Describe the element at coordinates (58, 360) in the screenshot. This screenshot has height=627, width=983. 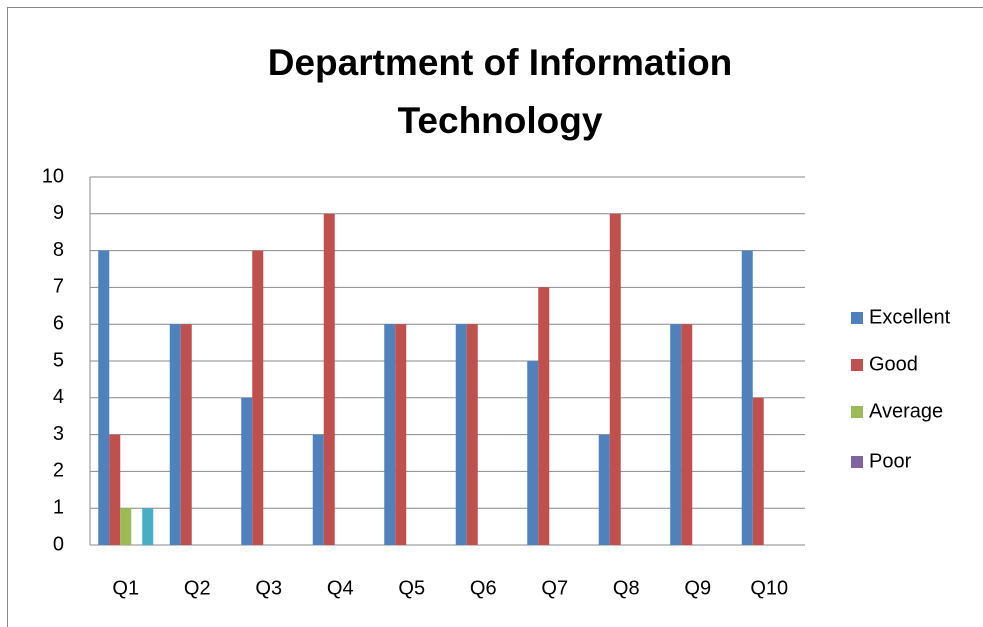
I see `y-tick-label: 5` at that location.